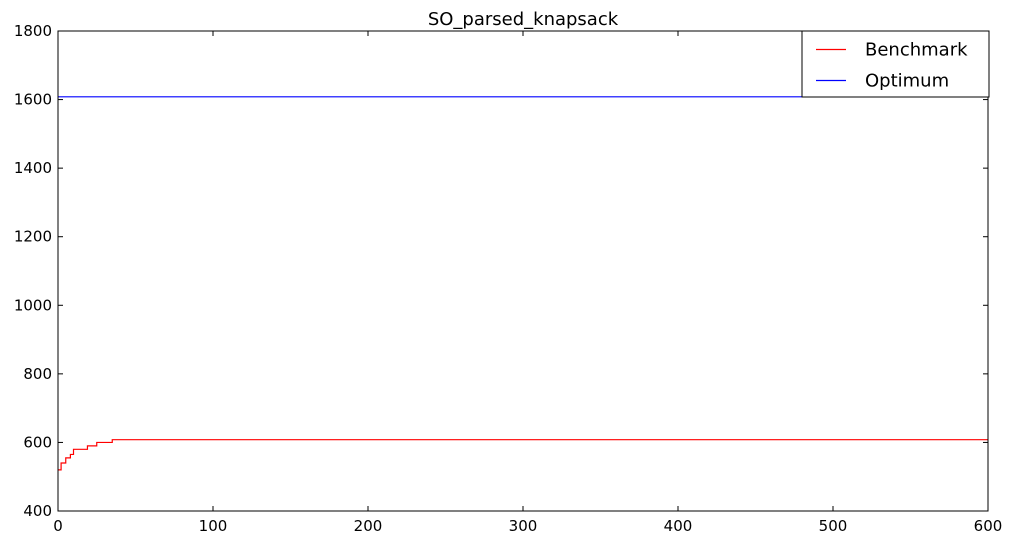  Describe the element at coordinates (33, 237) in the screenshot. I see `y-tick-label: 1200` at that location.